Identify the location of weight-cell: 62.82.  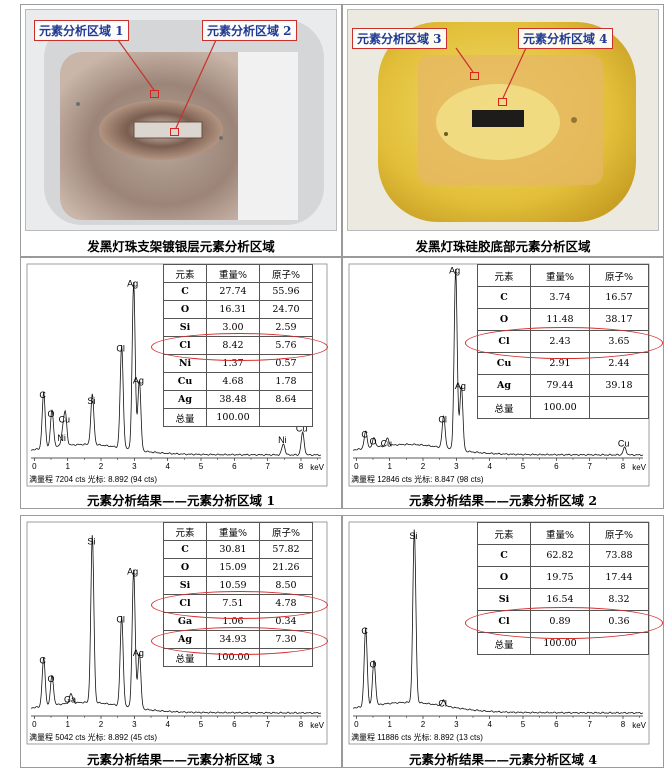
(560, 555).